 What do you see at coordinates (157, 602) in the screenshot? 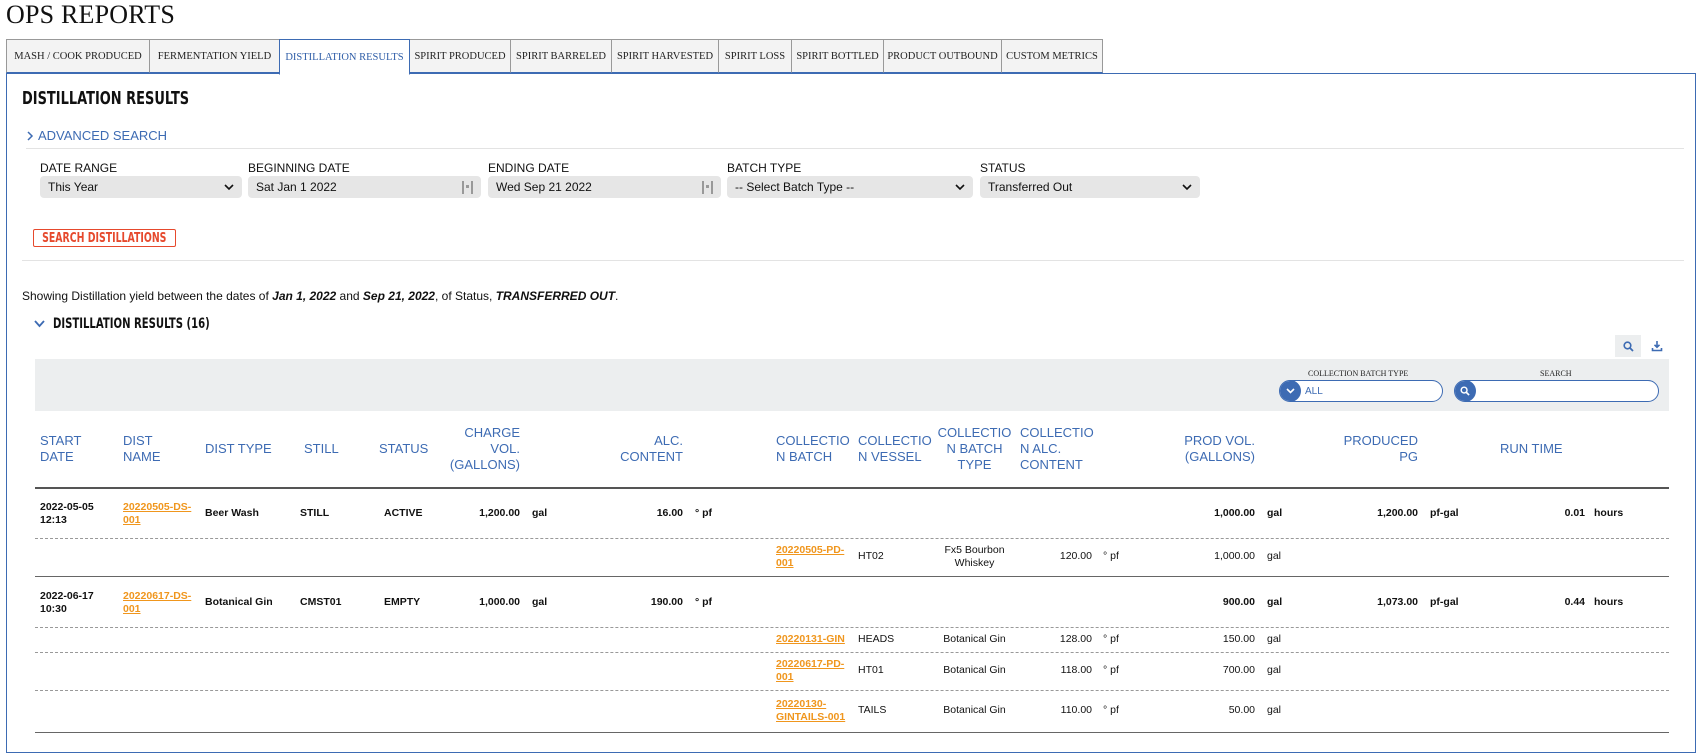
I see `dist-name-link: 20220617-DS- 001` at bounding box center [157, 602].